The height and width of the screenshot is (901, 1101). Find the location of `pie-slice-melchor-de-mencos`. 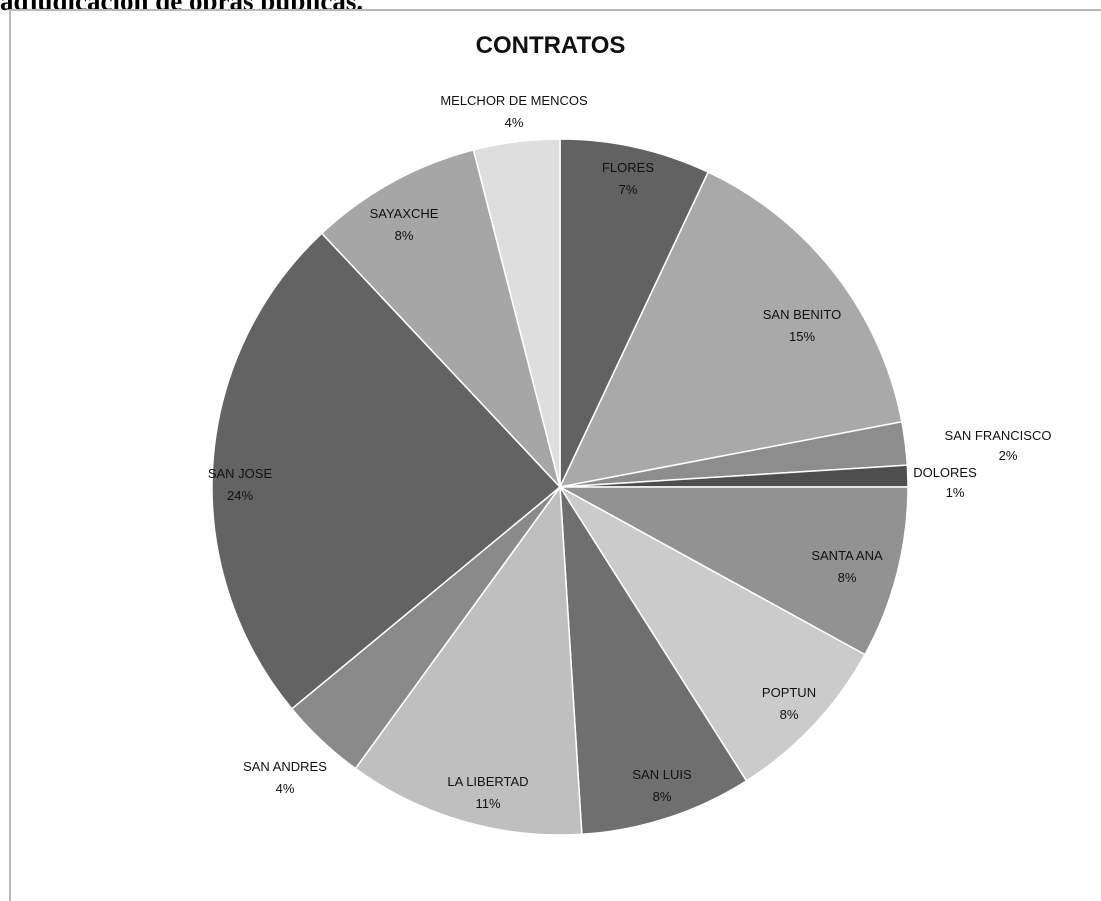

pie-slice-melchor-de-mencos is located at coordinates (516, 313).